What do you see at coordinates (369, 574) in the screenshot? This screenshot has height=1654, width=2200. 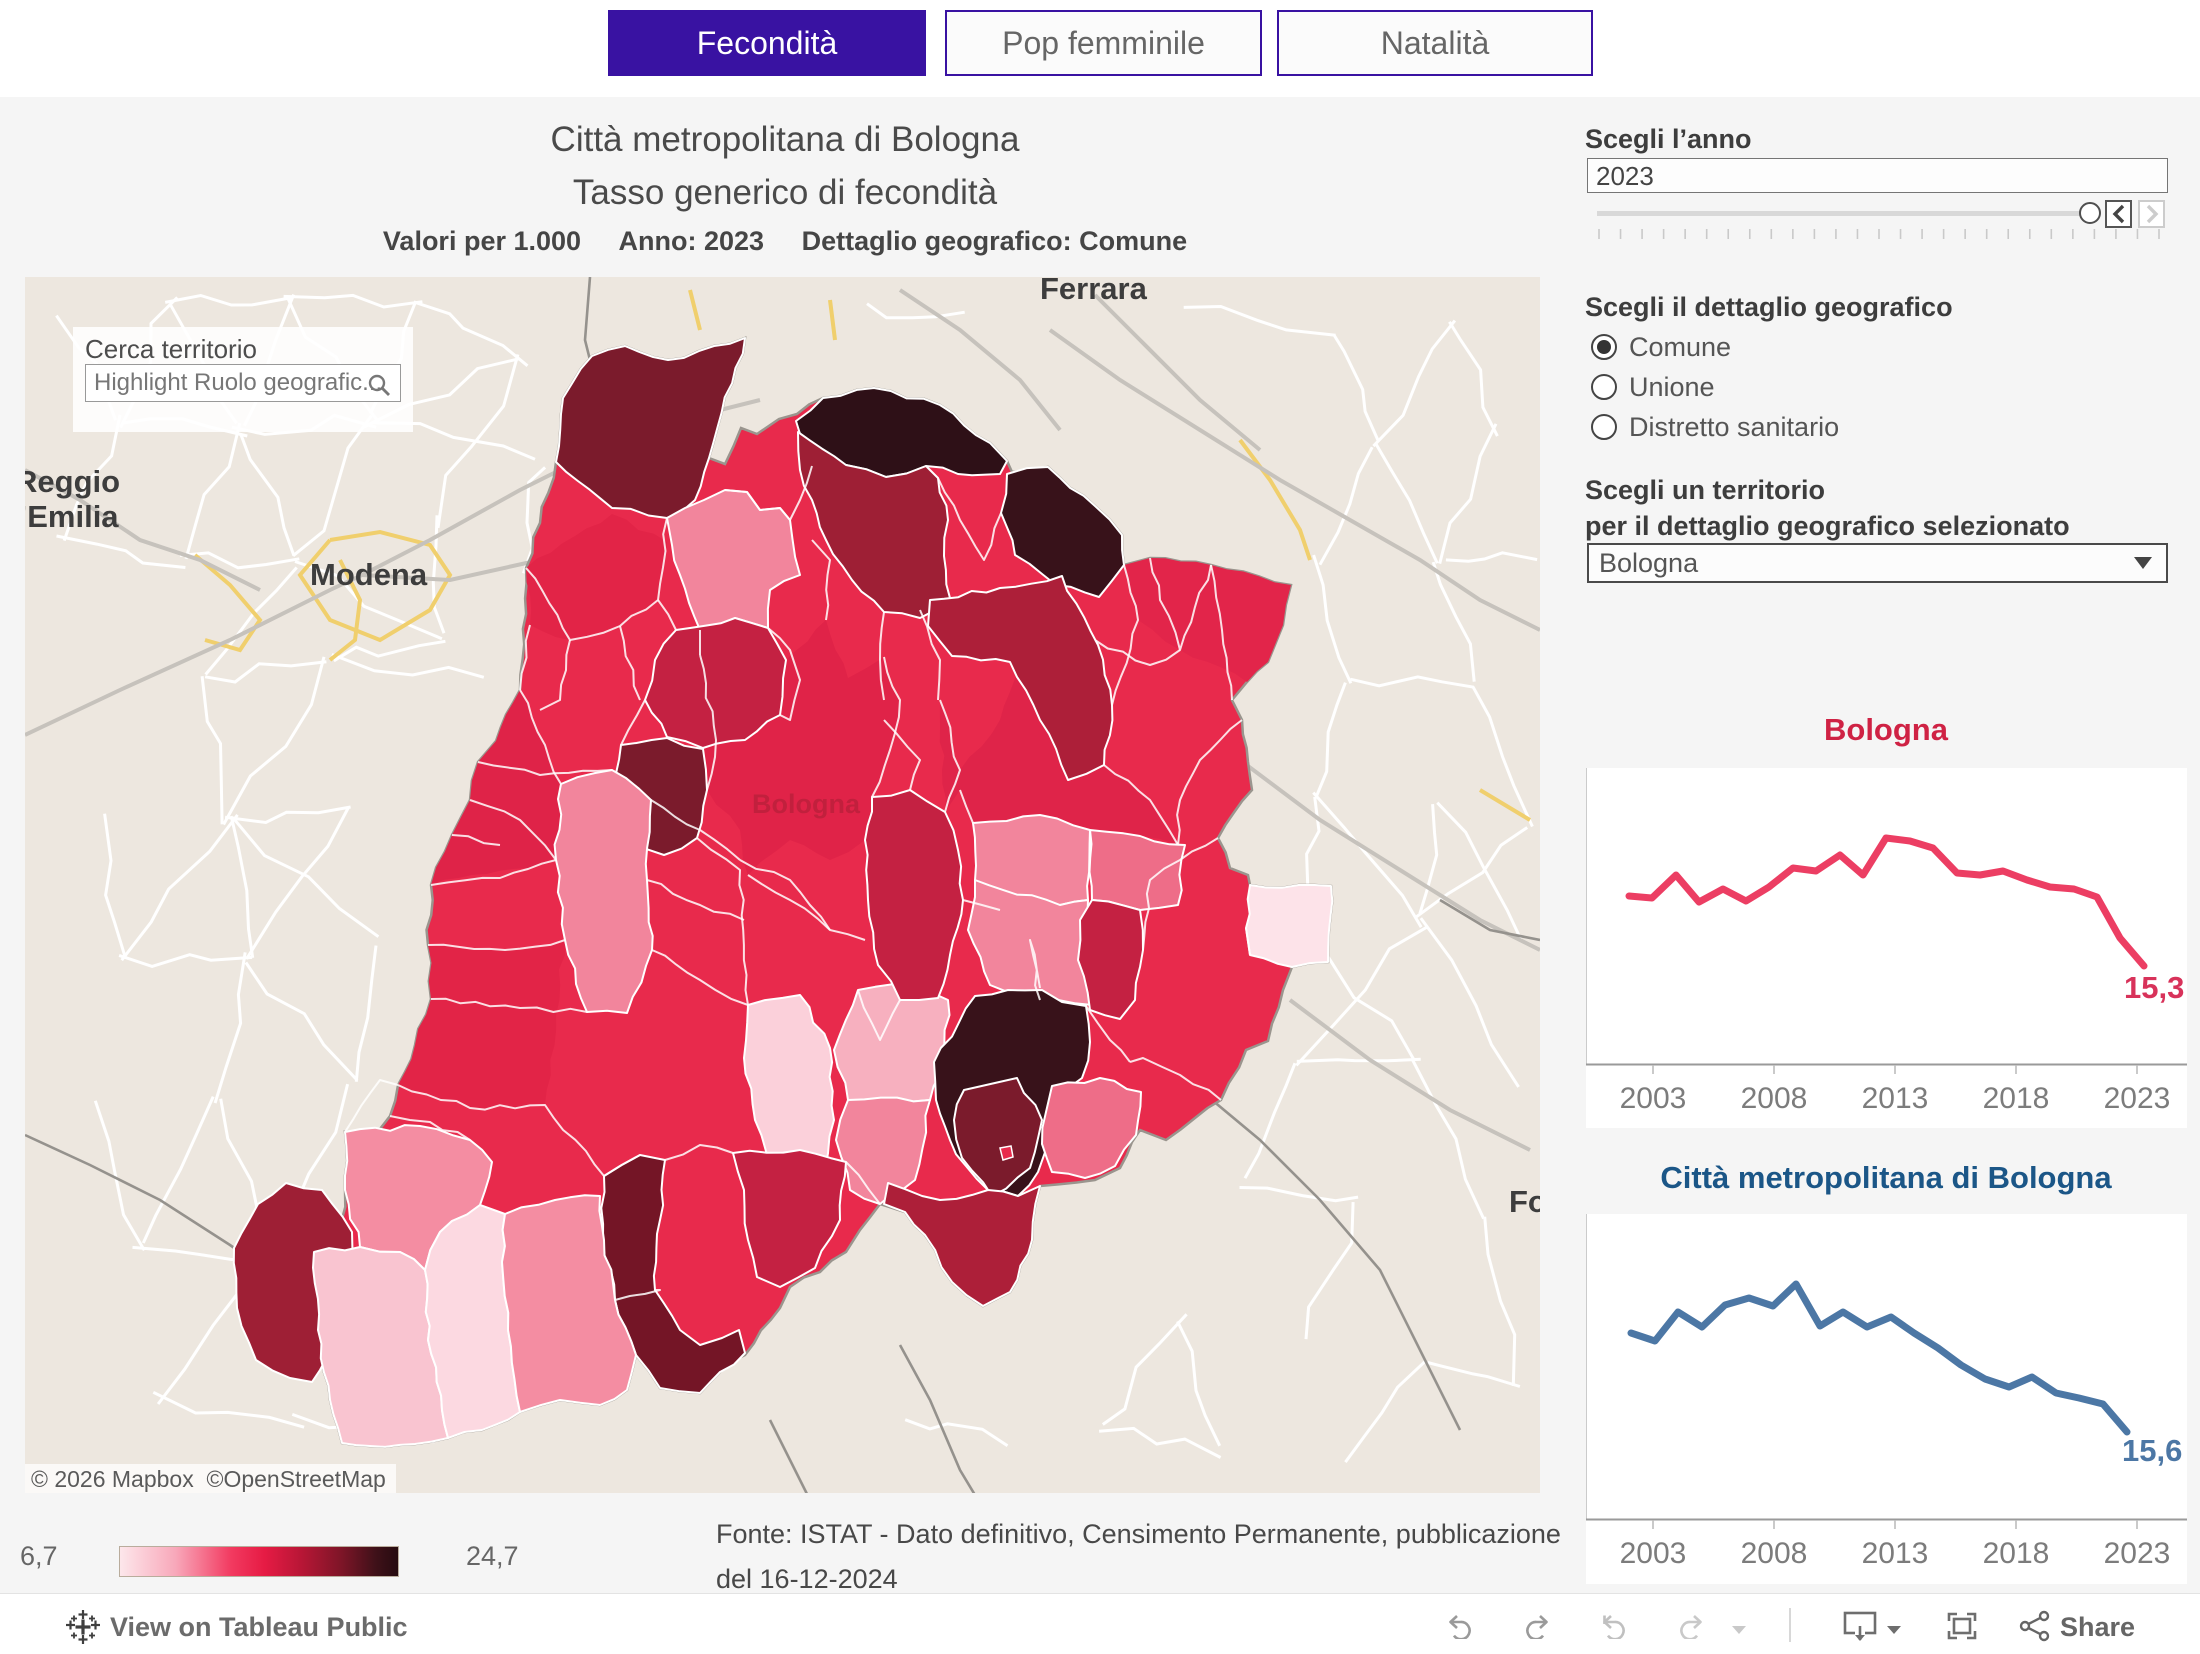 I see `svg-text: Modena` at bounding box center [369, 574].